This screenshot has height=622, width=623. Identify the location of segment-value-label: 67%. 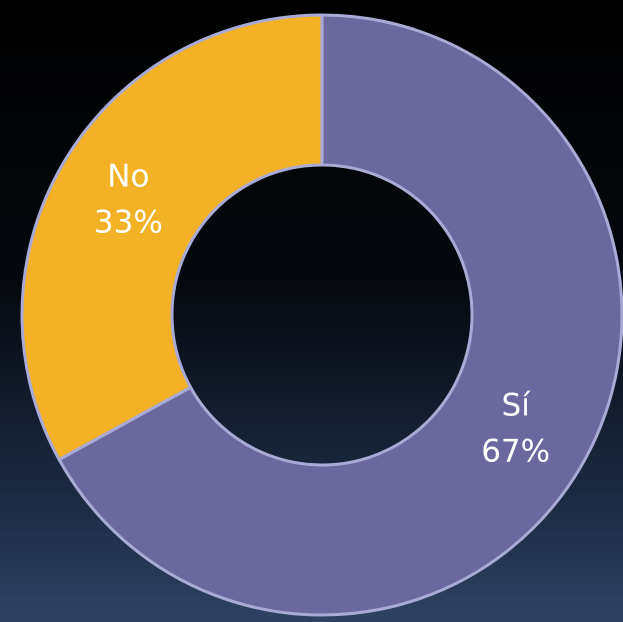
(515, 452).